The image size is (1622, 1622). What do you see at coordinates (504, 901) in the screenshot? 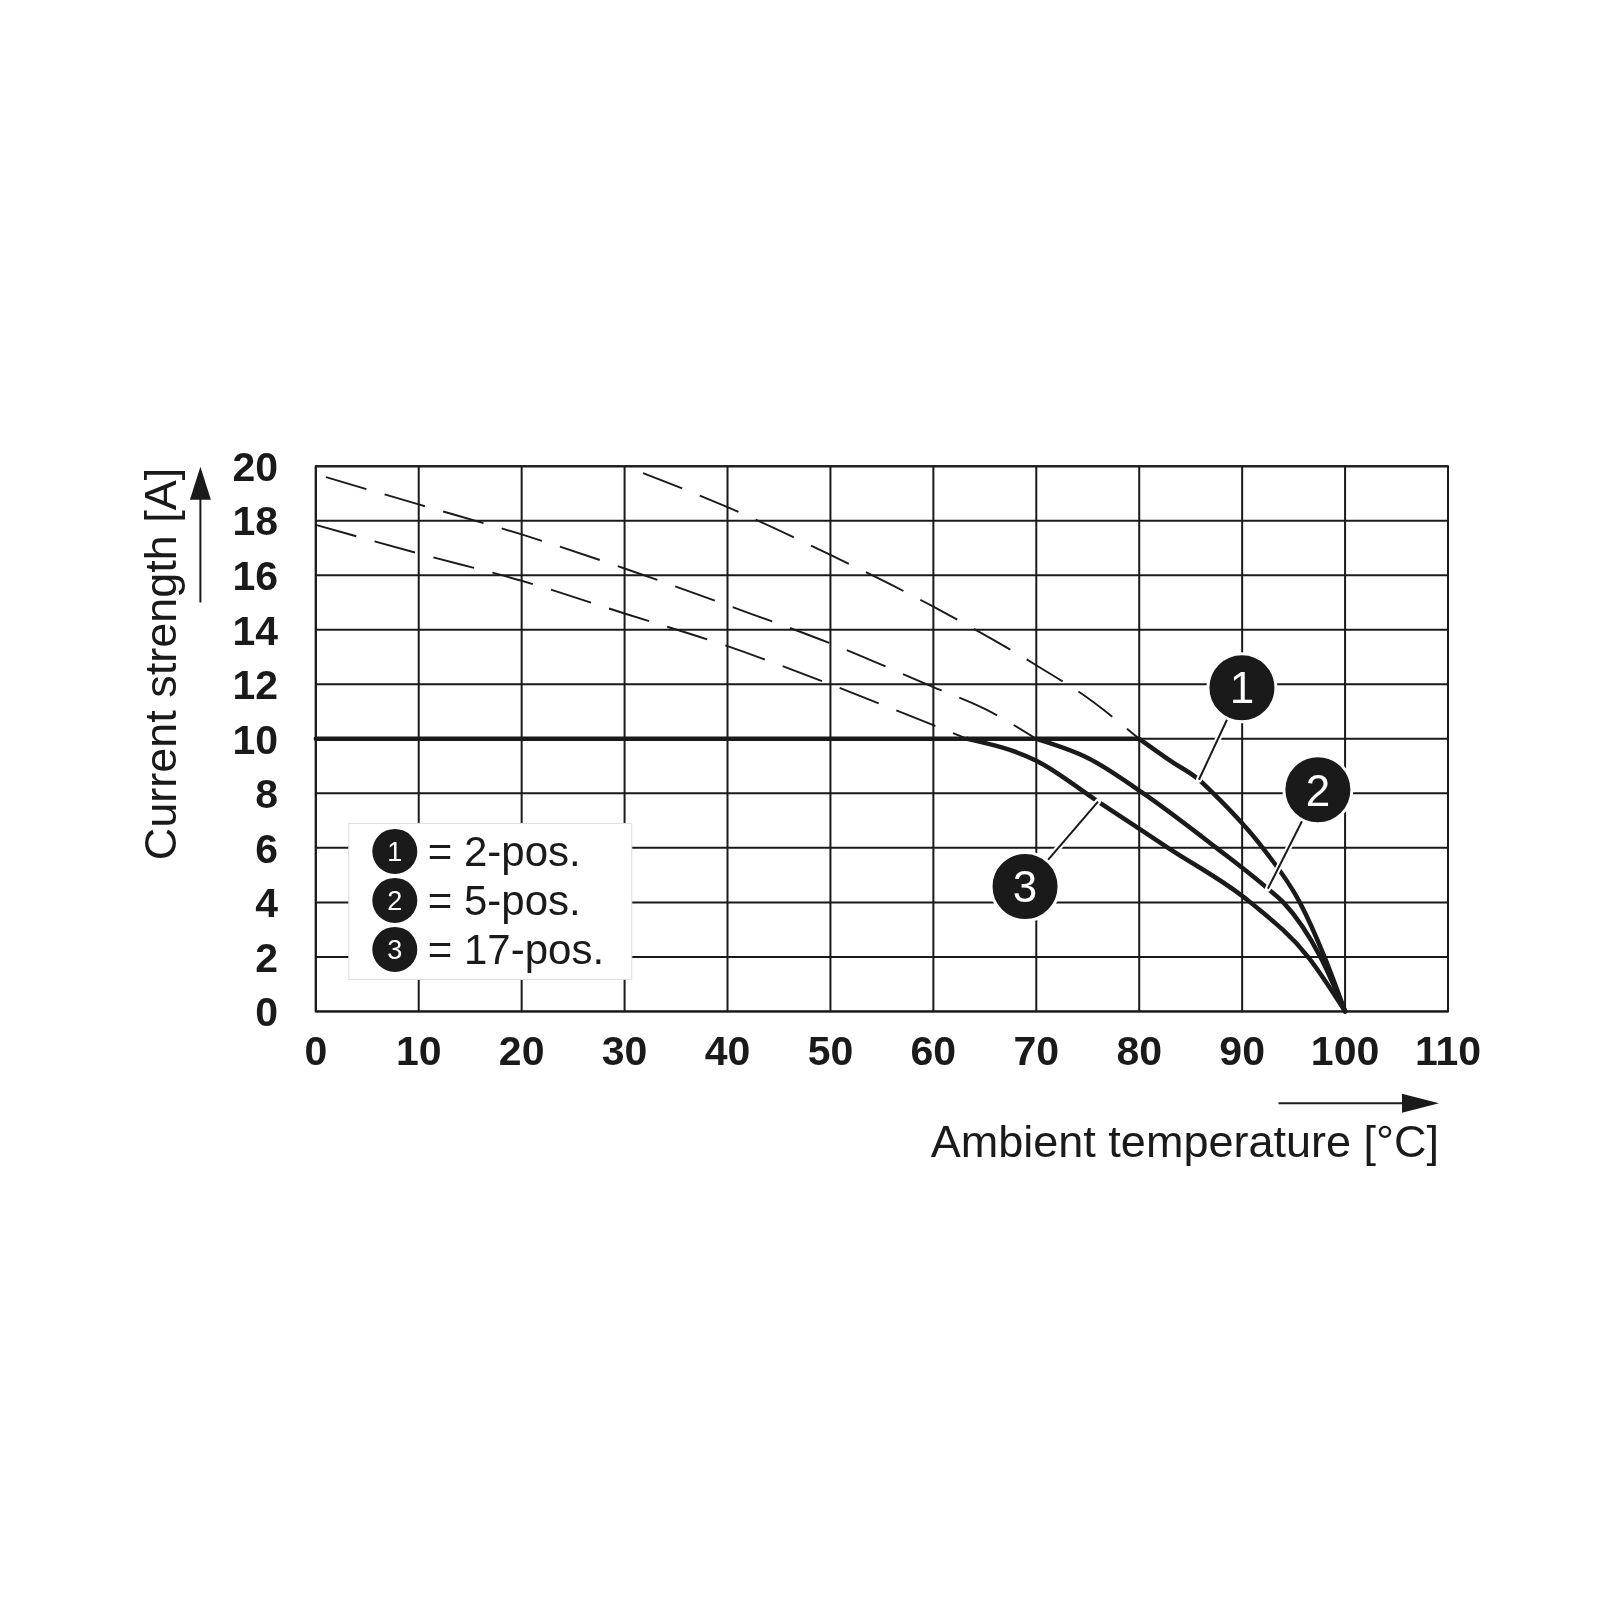
I see `legend-label: = 5-pos.` at bounding box center [504, 901].